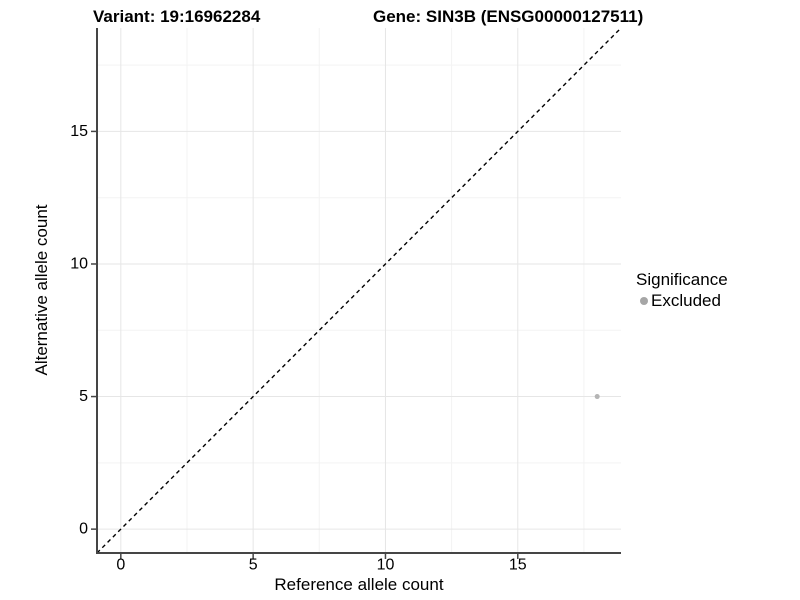  I want to click on legend-title: Significance, so click(682, 279).